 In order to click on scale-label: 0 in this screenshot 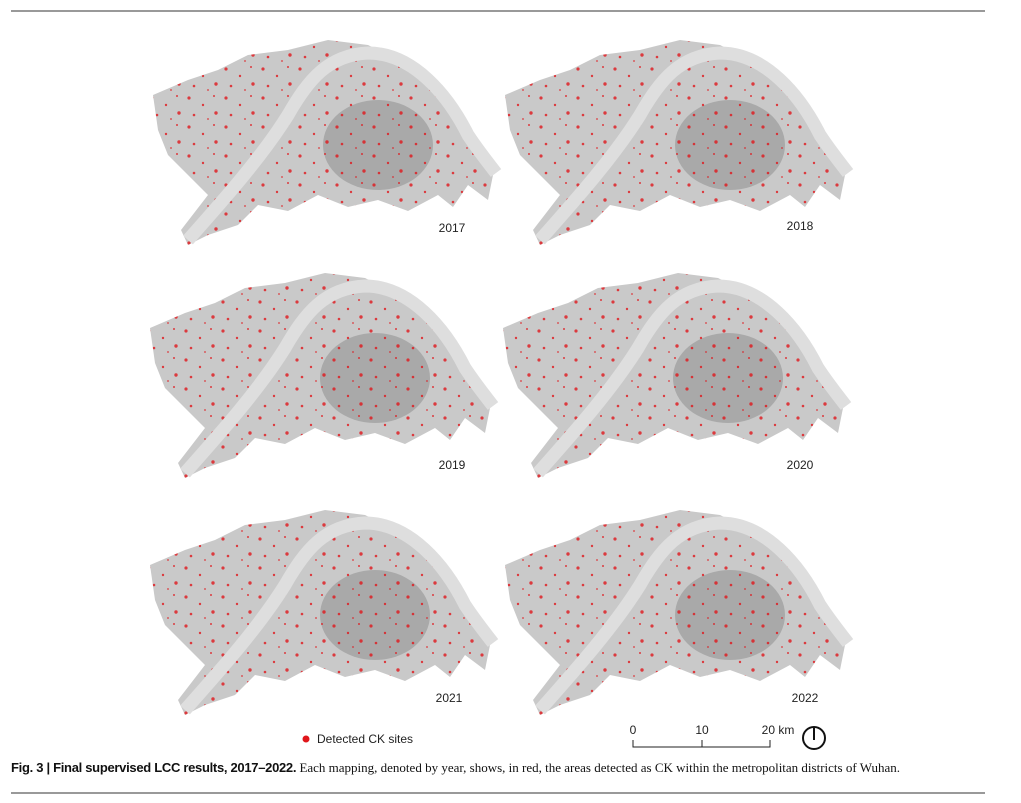, I will do `click(633, 730)`.